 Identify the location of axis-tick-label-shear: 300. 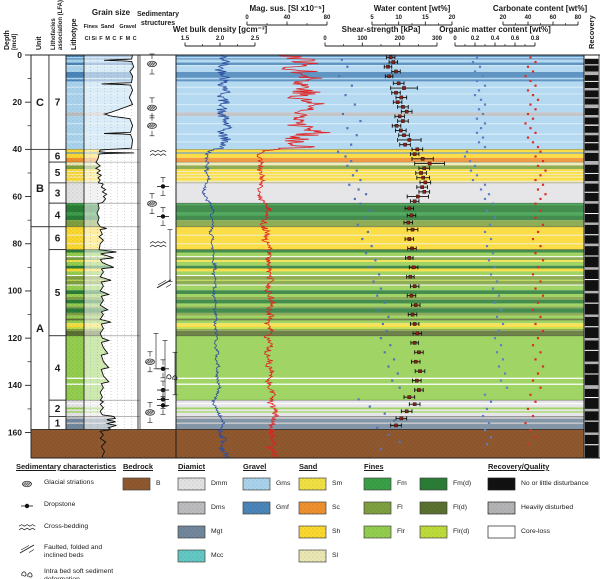
(437, 39).